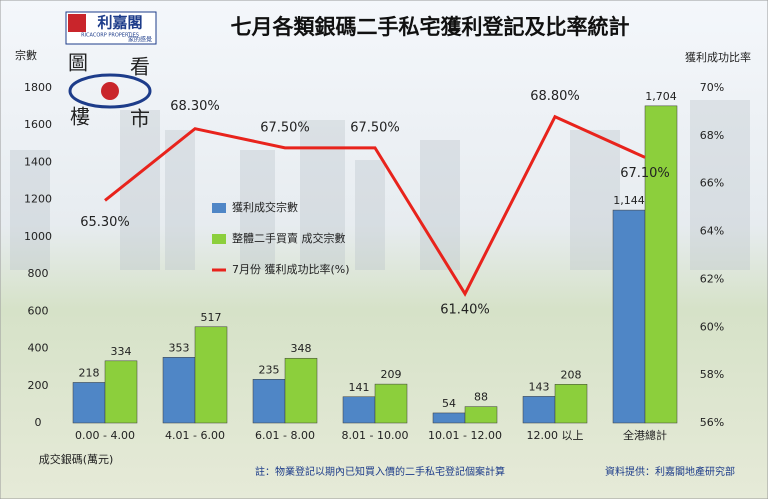  I want to click on logo-char: 看, so click(140, 67).